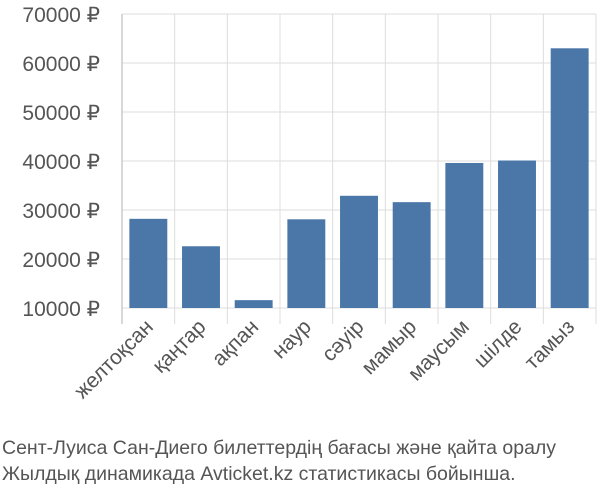 This screenshot has height=500, width=600. Describe the element at coordinates (61, 113) in the screenshot. I see `y-tick-label: 50000 ₽` at that location.